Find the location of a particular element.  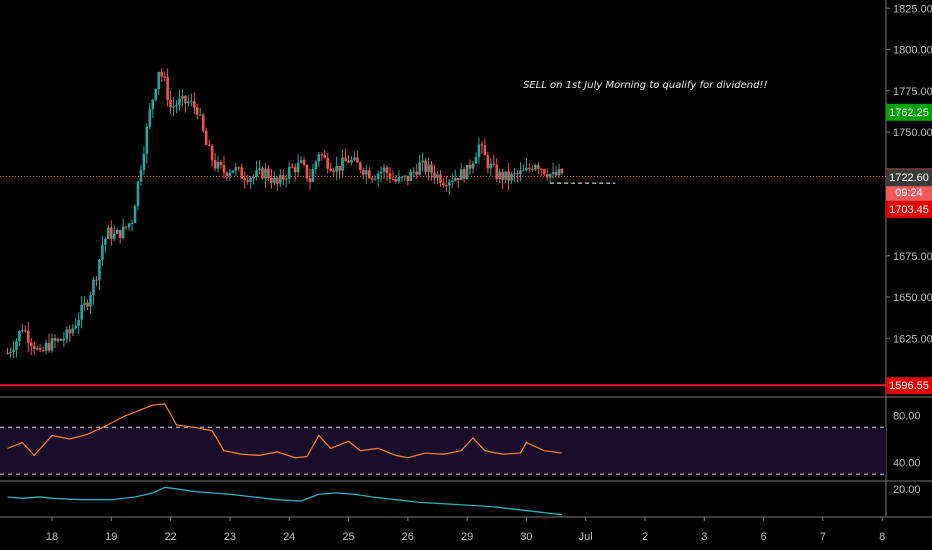

time-tick-label: 3 is located at coordinates (704, 537).